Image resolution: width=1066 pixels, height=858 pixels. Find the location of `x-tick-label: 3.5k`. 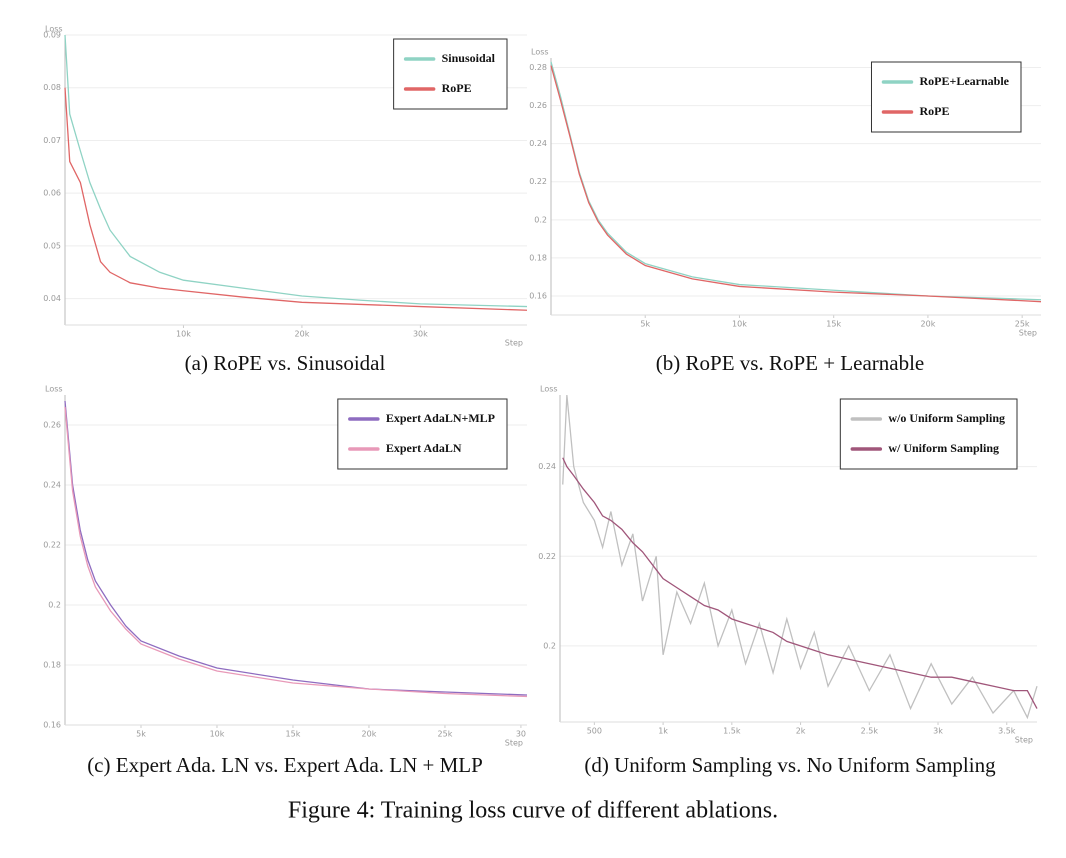

x-tick-label: 3.5k is located at coordinates (1007, 731).